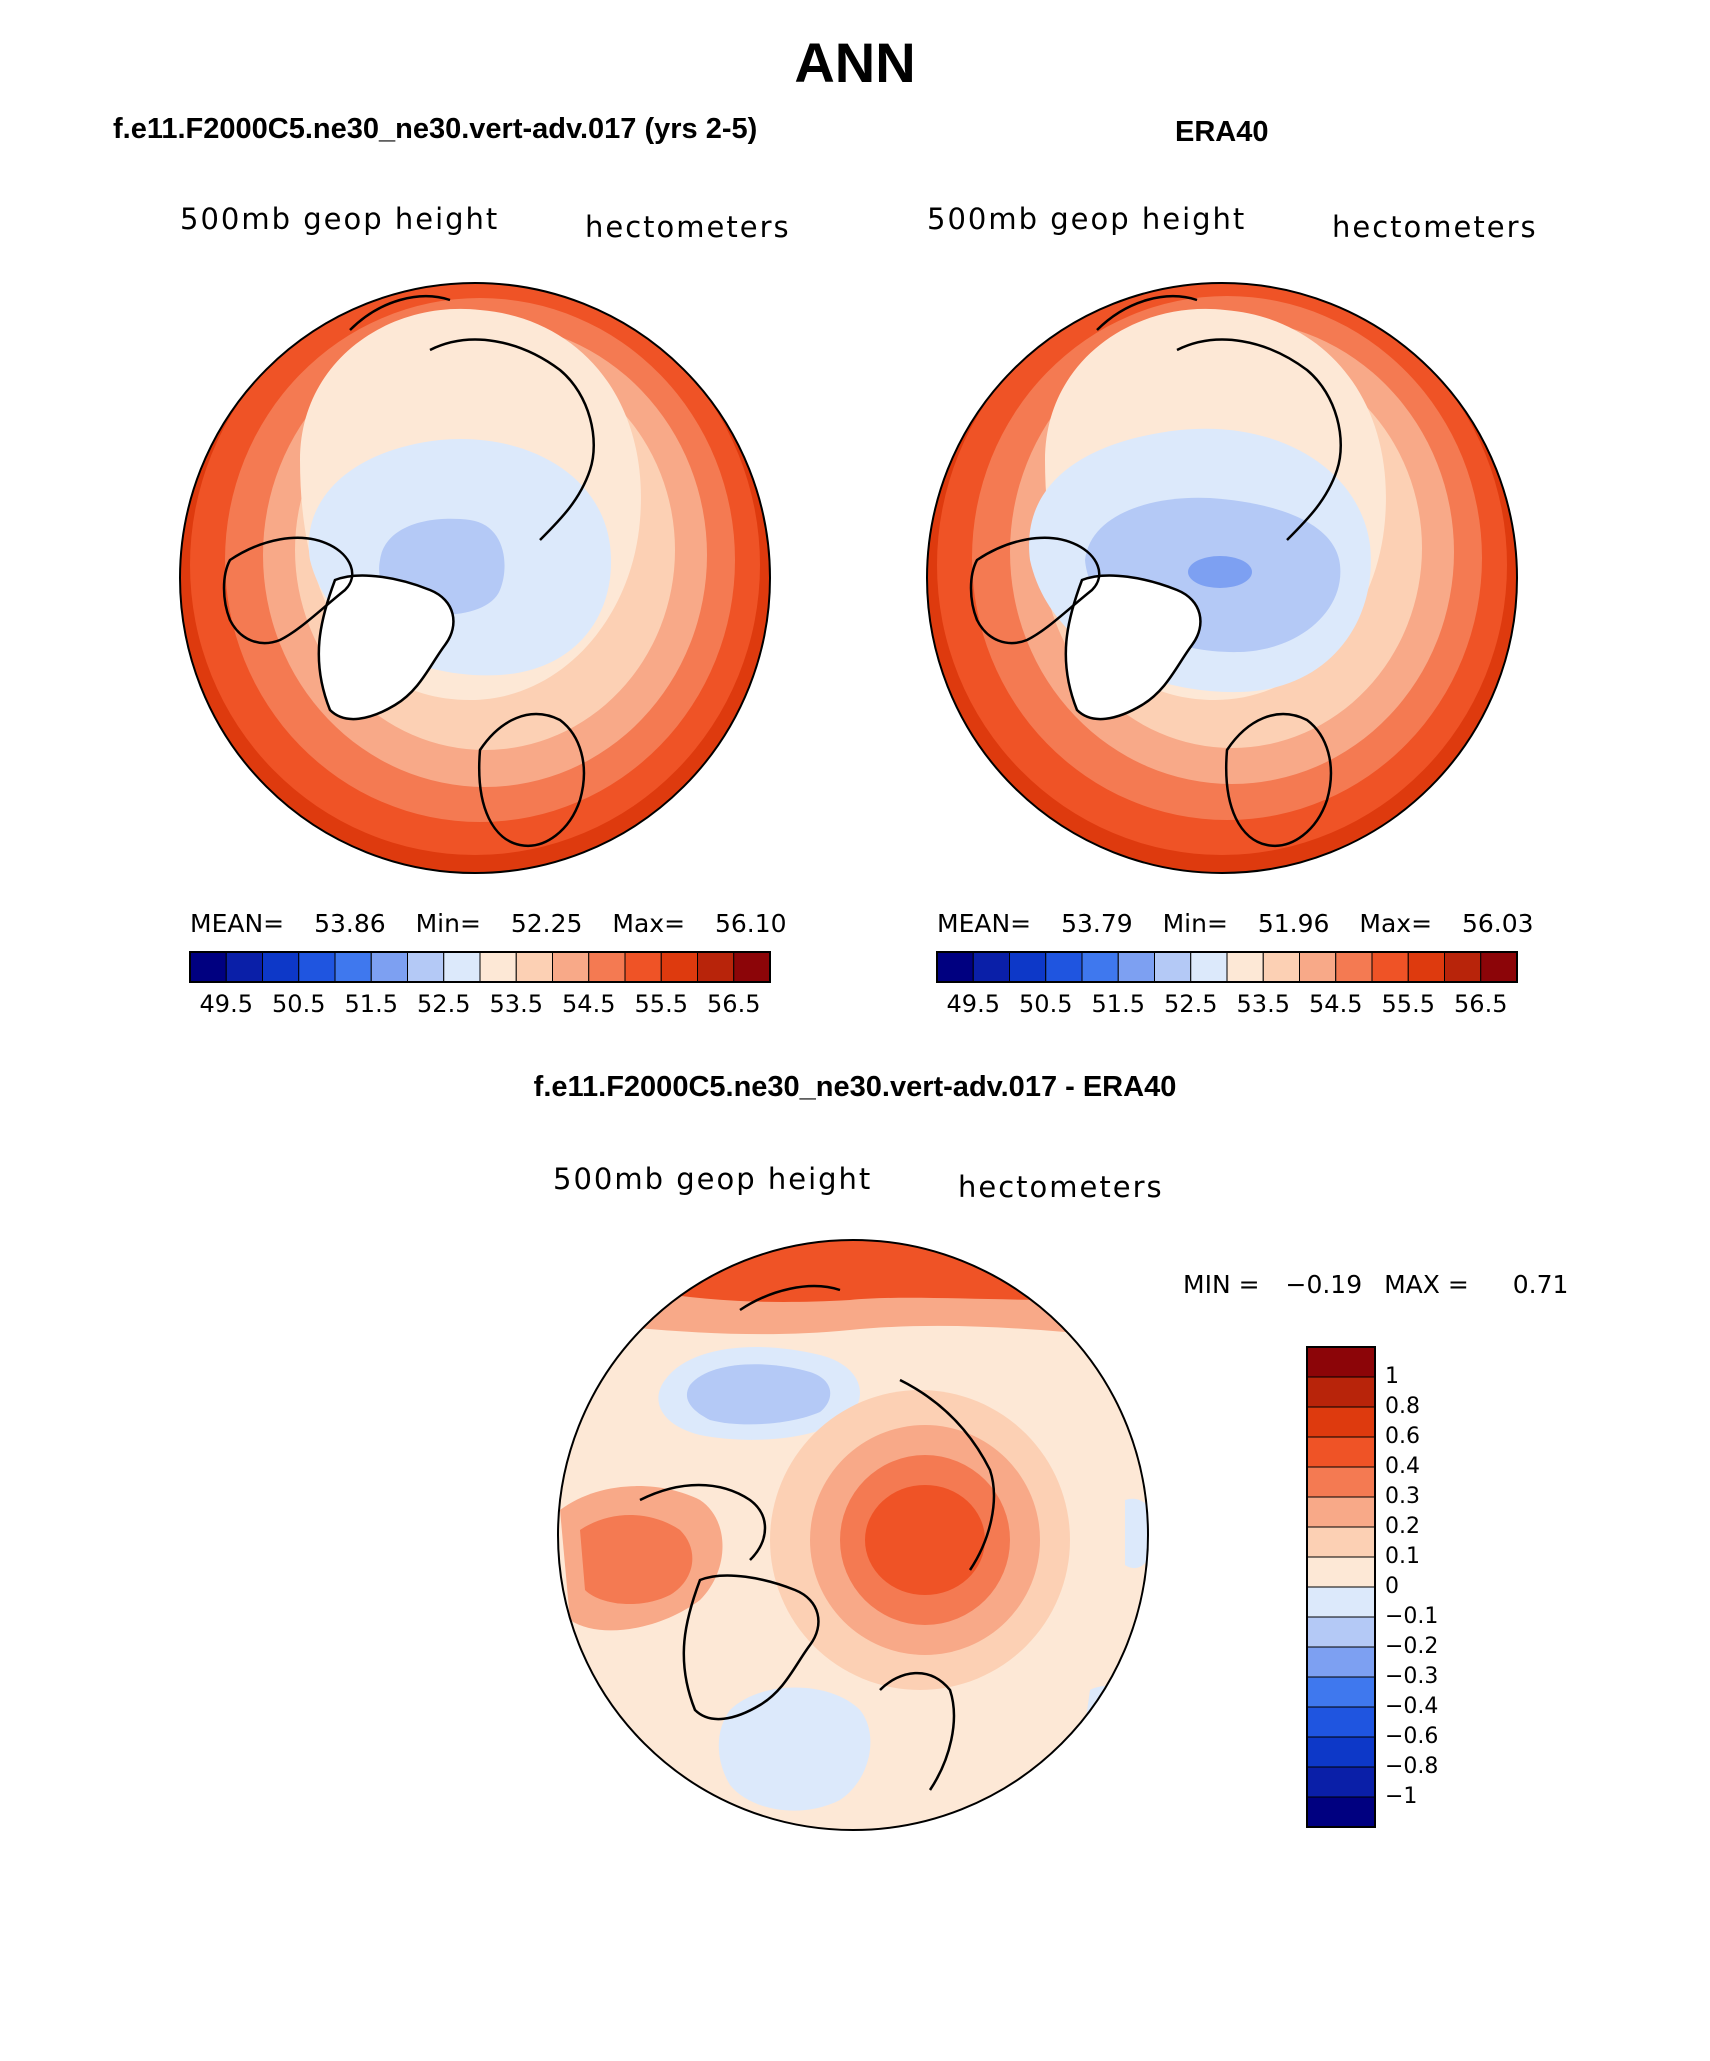 The height and width of the screenshot is (2061, 1710). Describe the element at coordinates (1222, 132) in the screenshot. I see `obs-panel-title: ERA40` at that location.